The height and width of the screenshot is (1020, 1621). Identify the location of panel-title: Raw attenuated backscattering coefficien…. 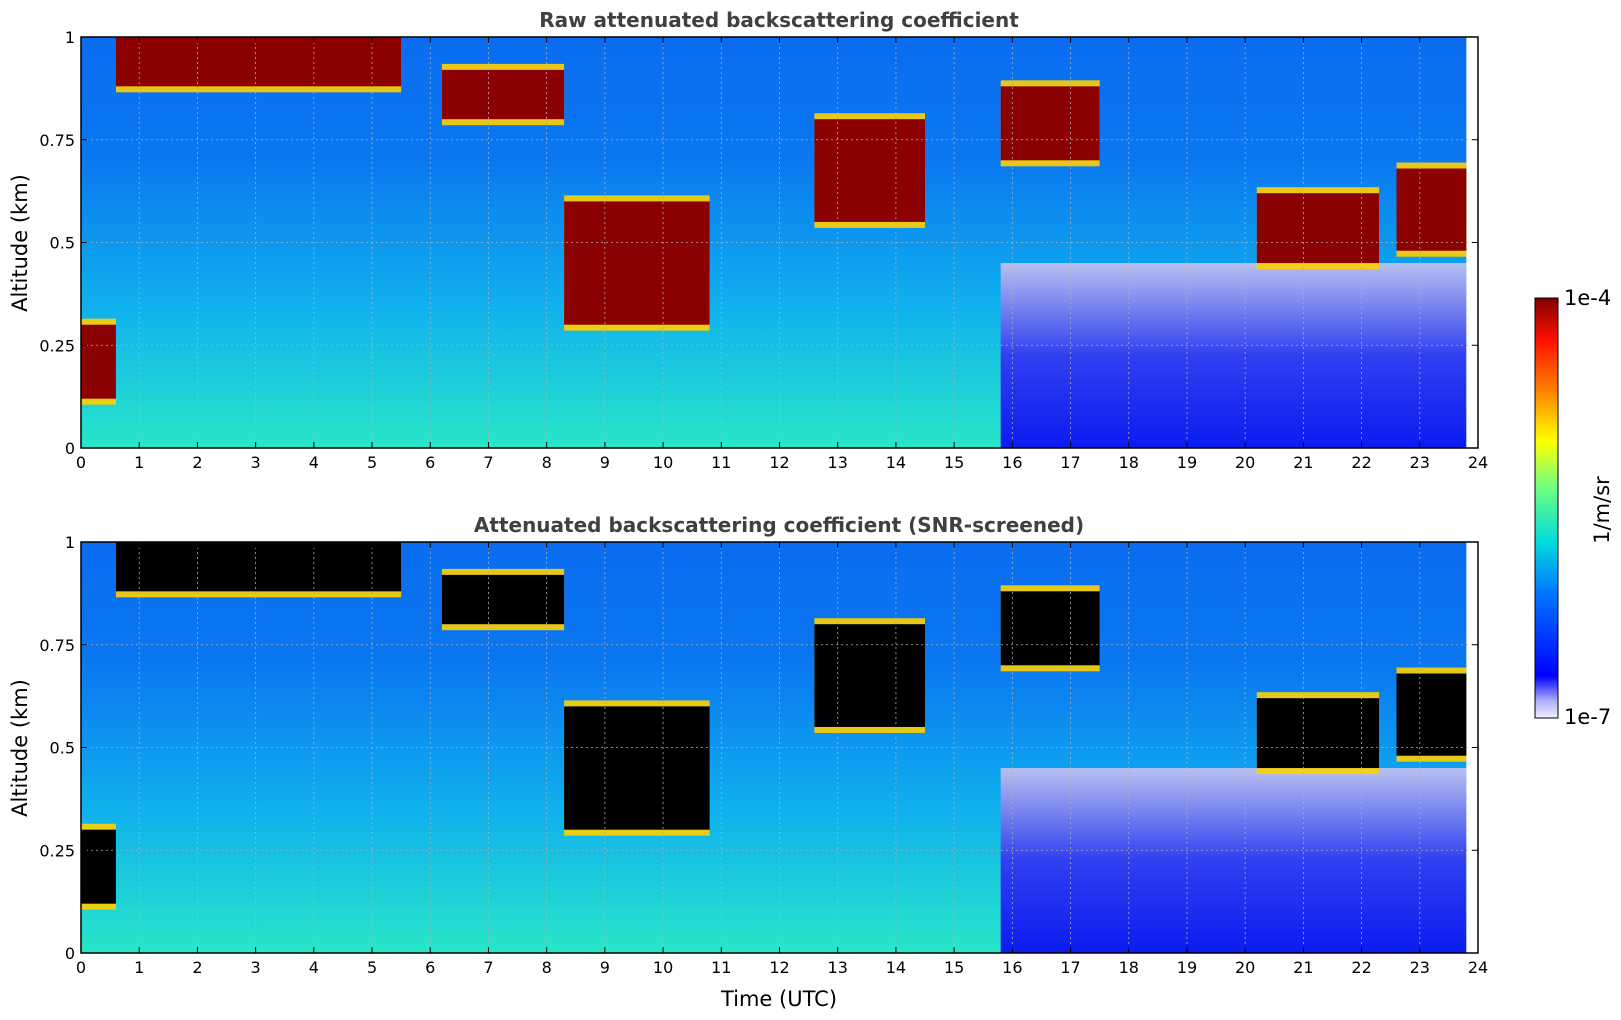
(779, 20).